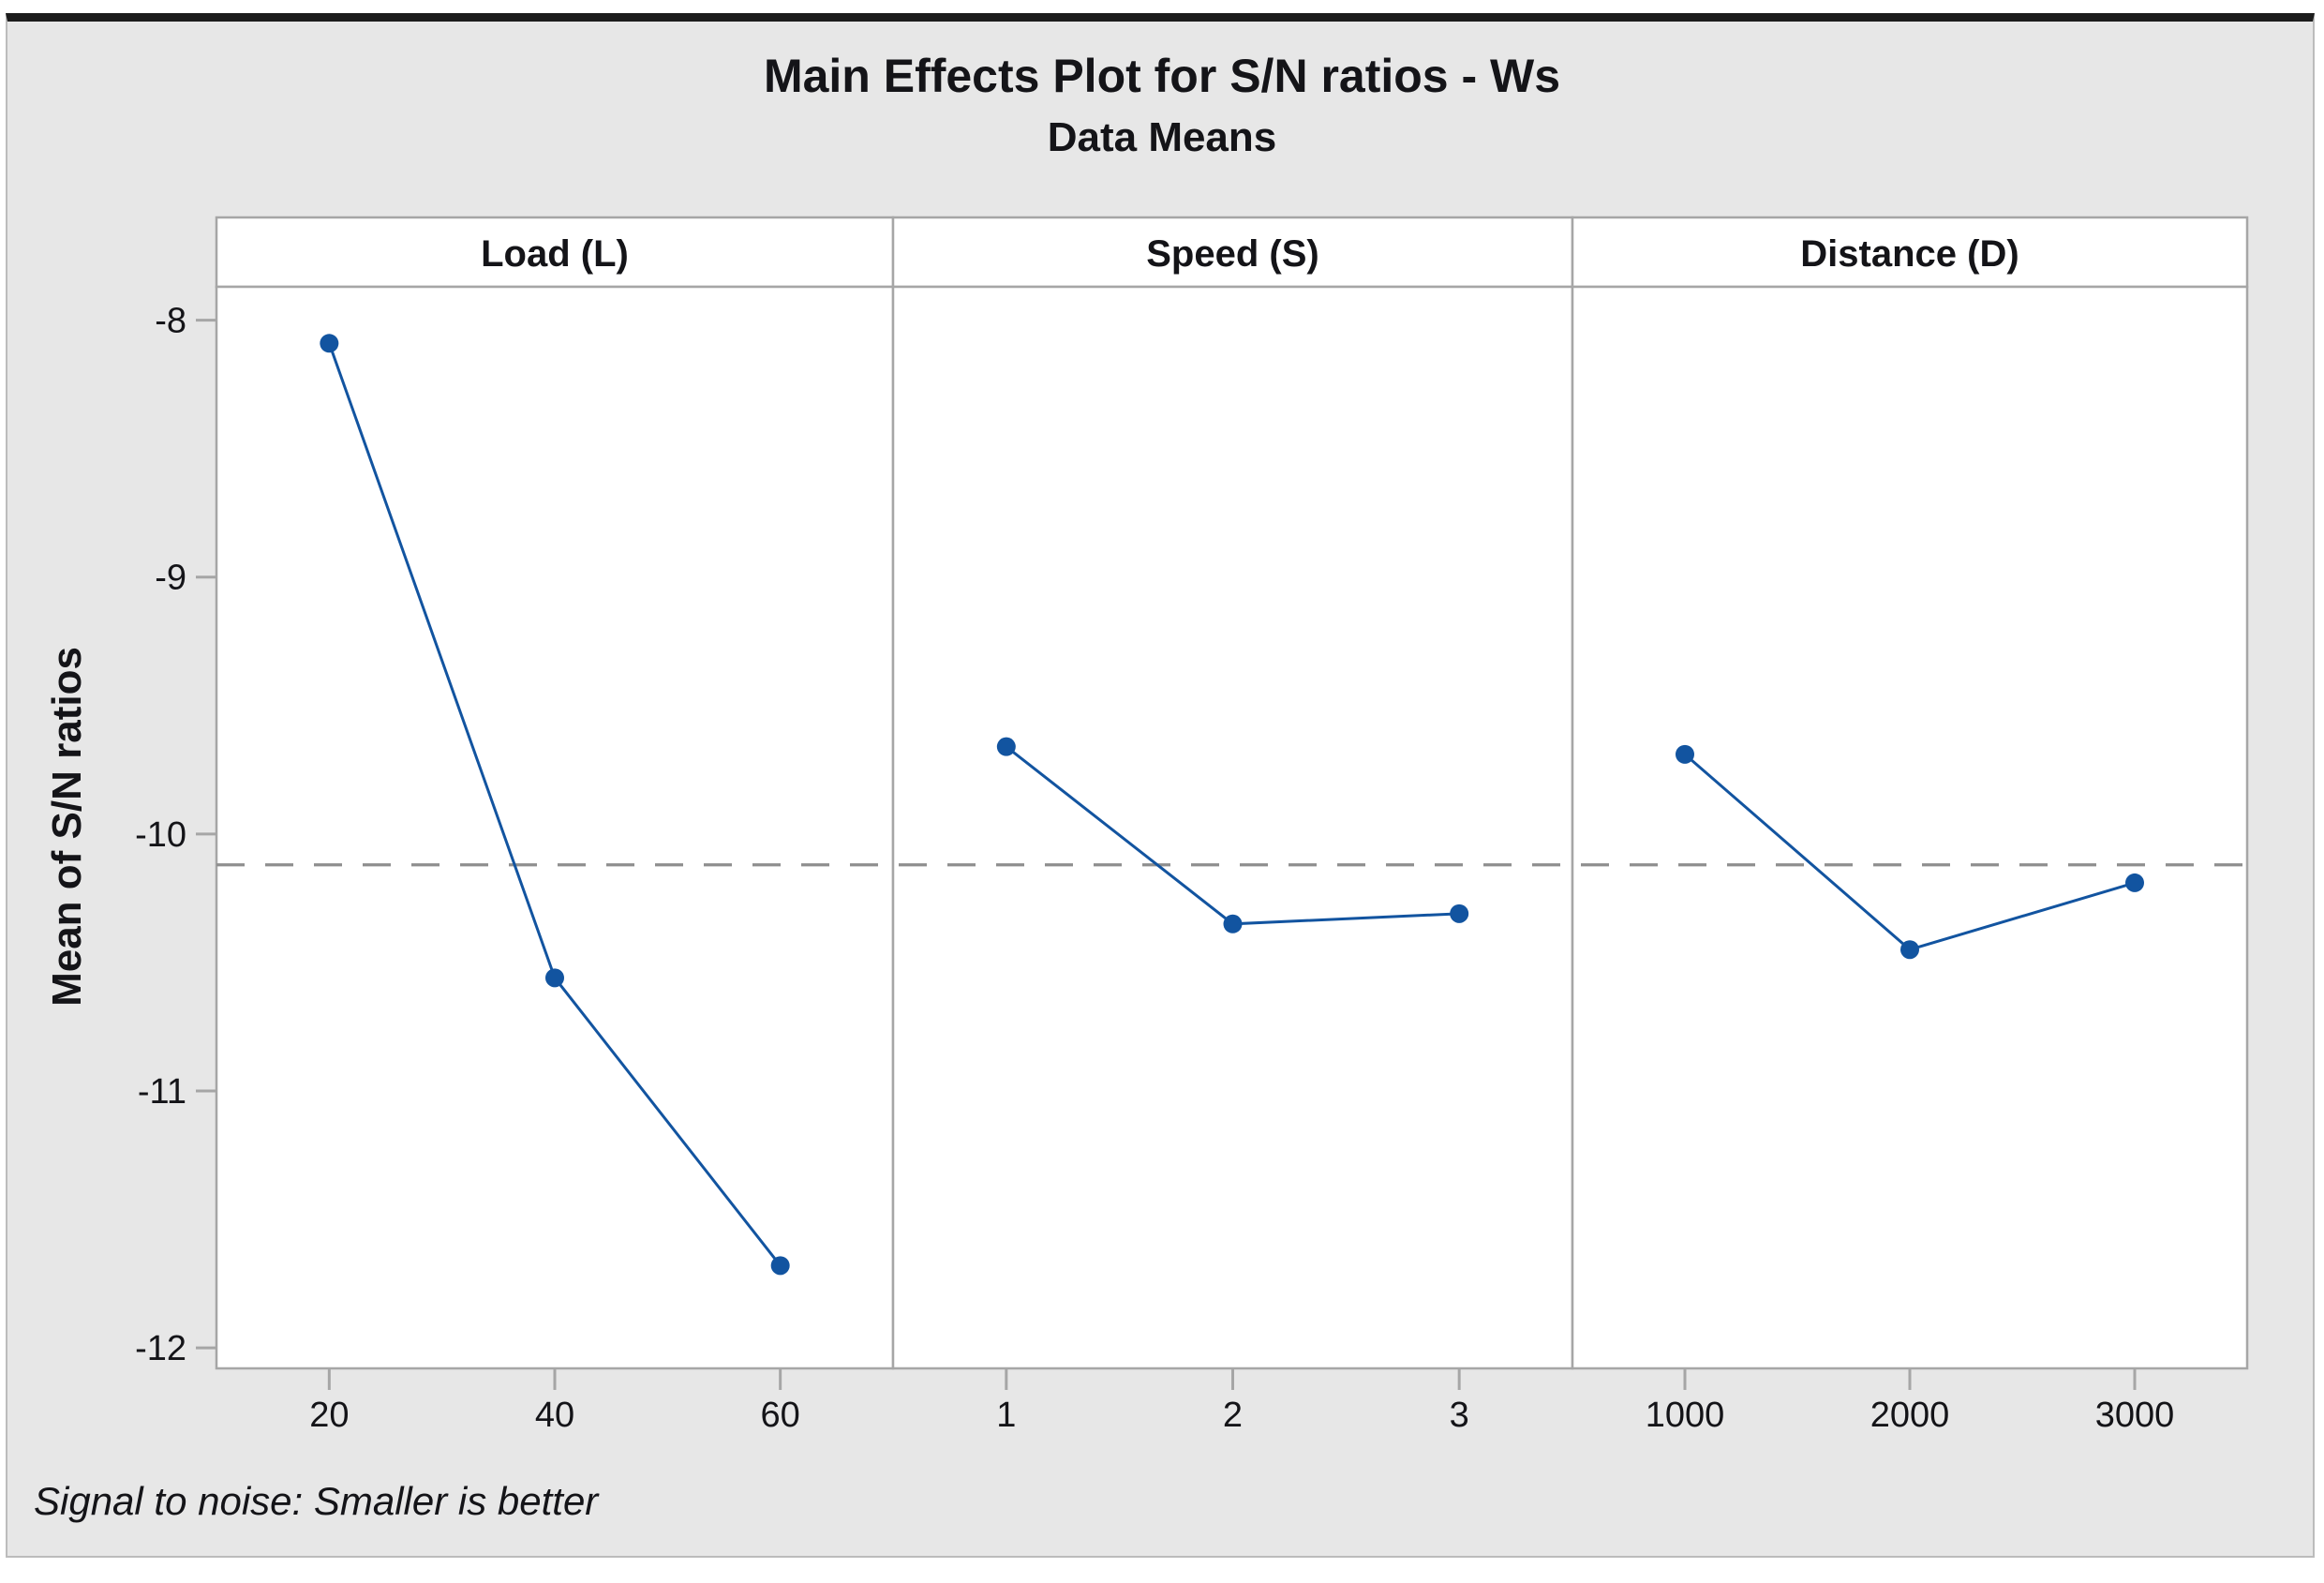  Describe the element at coordinates (1909, 254) in the screenshot. I see `panel-header-label: Distance (D)` at that location.